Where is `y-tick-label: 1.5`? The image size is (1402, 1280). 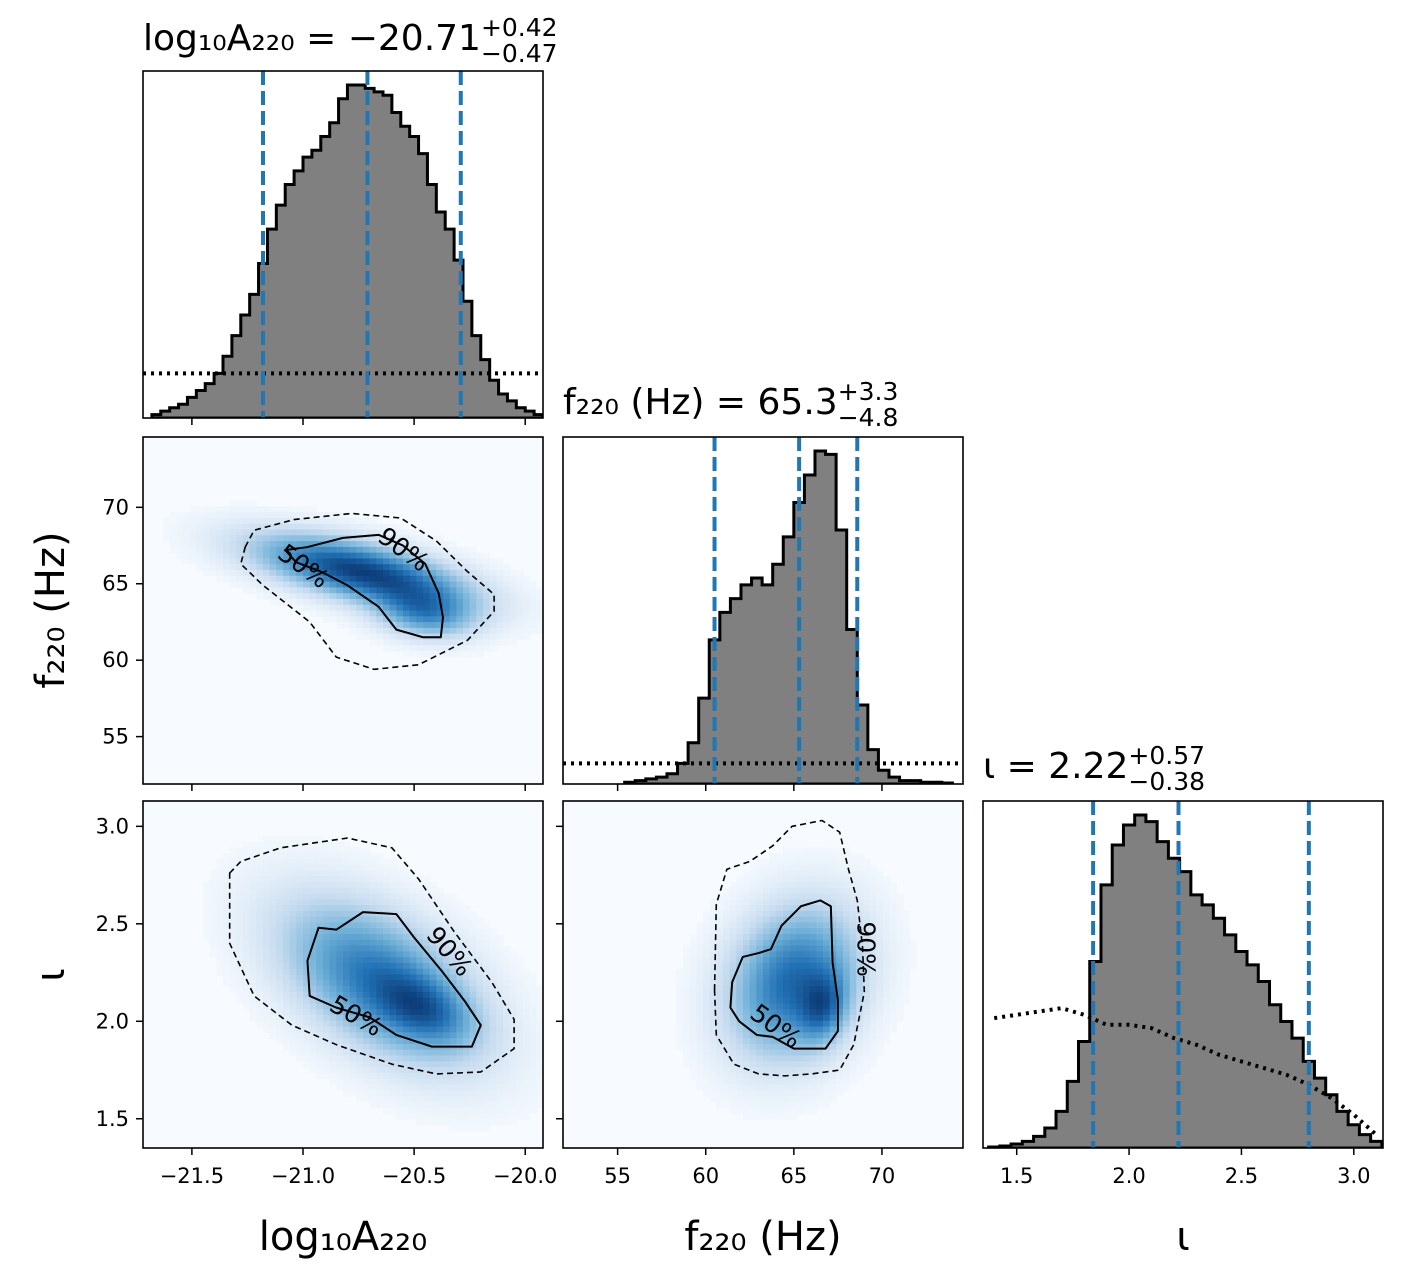
y-tick-label: 1.5 is located at coordinates (112, 1119).